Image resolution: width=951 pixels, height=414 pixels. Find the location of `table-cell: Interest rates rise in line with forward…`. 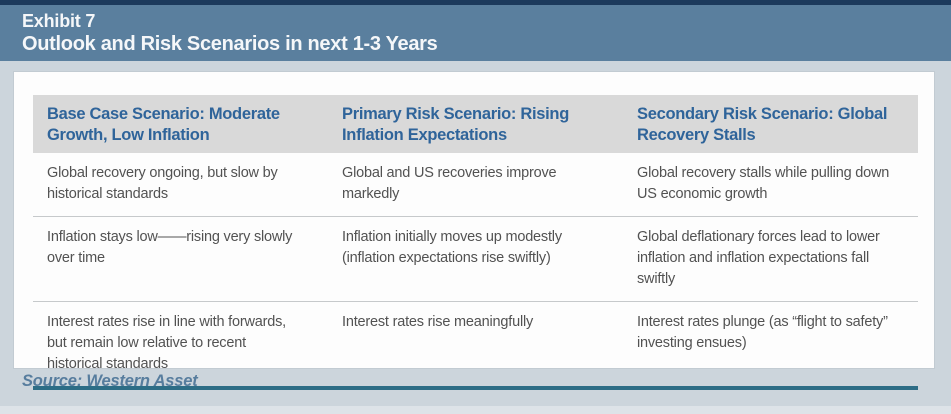

table-cell: Interest rates rise in line with forward… is located at coordinates (166, 343).